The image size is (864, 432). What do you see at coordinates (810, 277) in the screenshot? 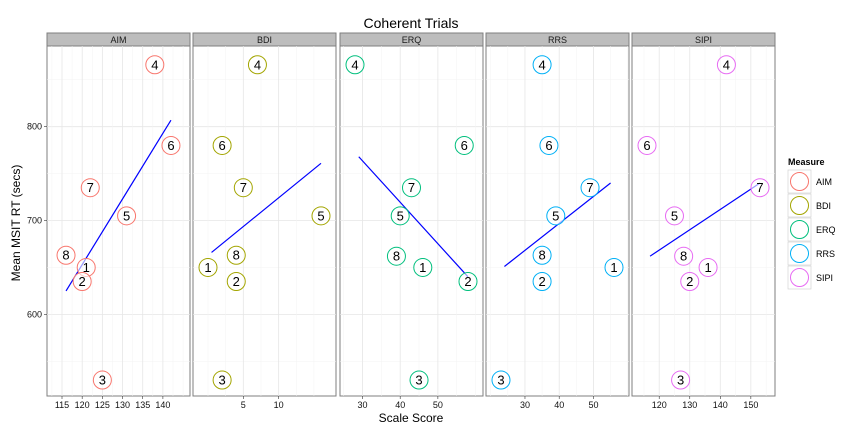
I see `legend-entry-sipi: SIPI` at bounding box center [810, 277].